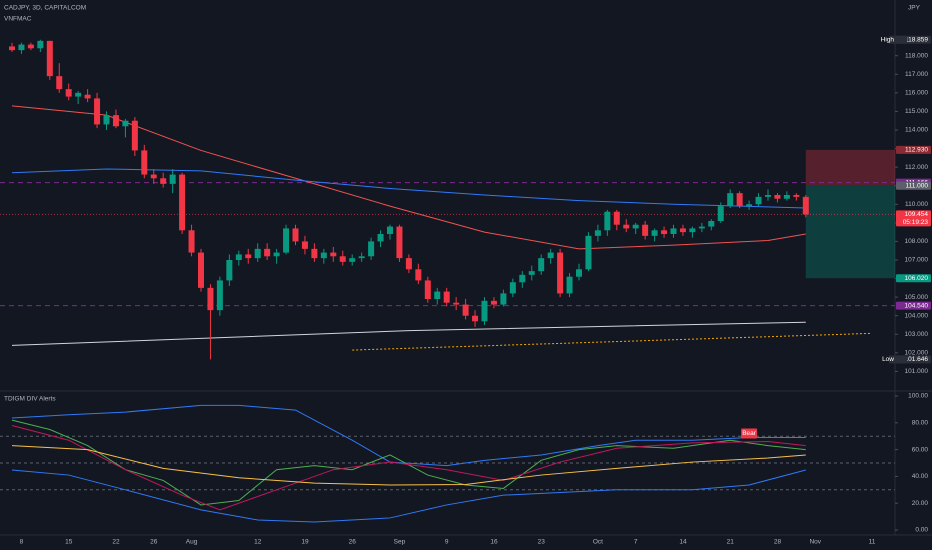 Image resolution: width=932 pixels, height=550 pixels. Describe the element at coordinates (918, 396) in the screenshot. I see `y-tick-label: 100.00` at that location.